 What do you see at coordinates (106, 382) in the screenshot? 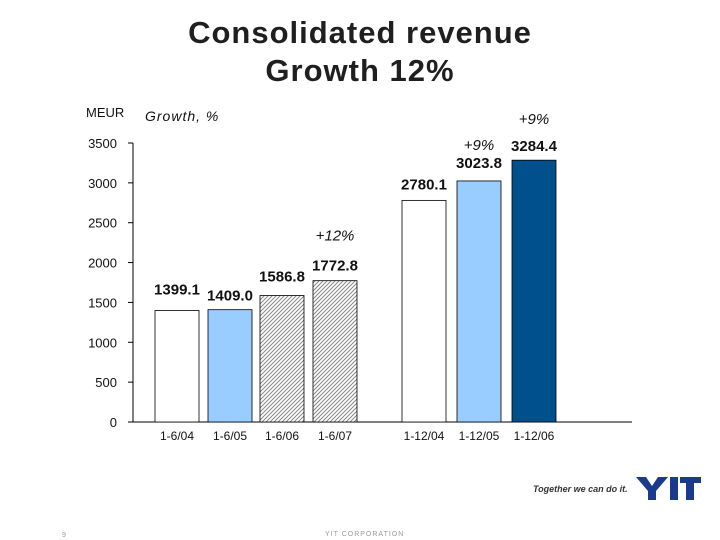
I see `y-tick-label: 500` at bounding box center [106, 382].